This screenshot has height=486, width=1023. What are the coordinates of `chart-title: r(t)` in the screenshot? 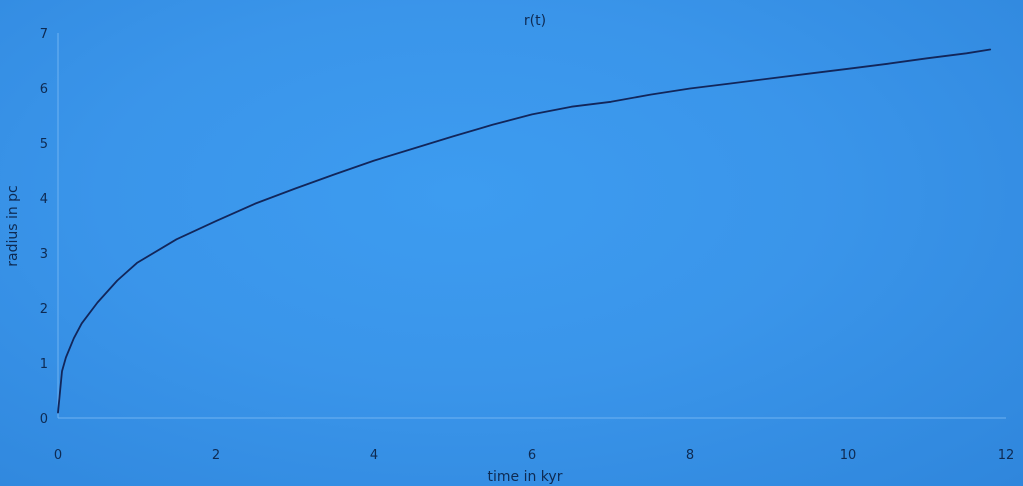 It's located at (535, 21).